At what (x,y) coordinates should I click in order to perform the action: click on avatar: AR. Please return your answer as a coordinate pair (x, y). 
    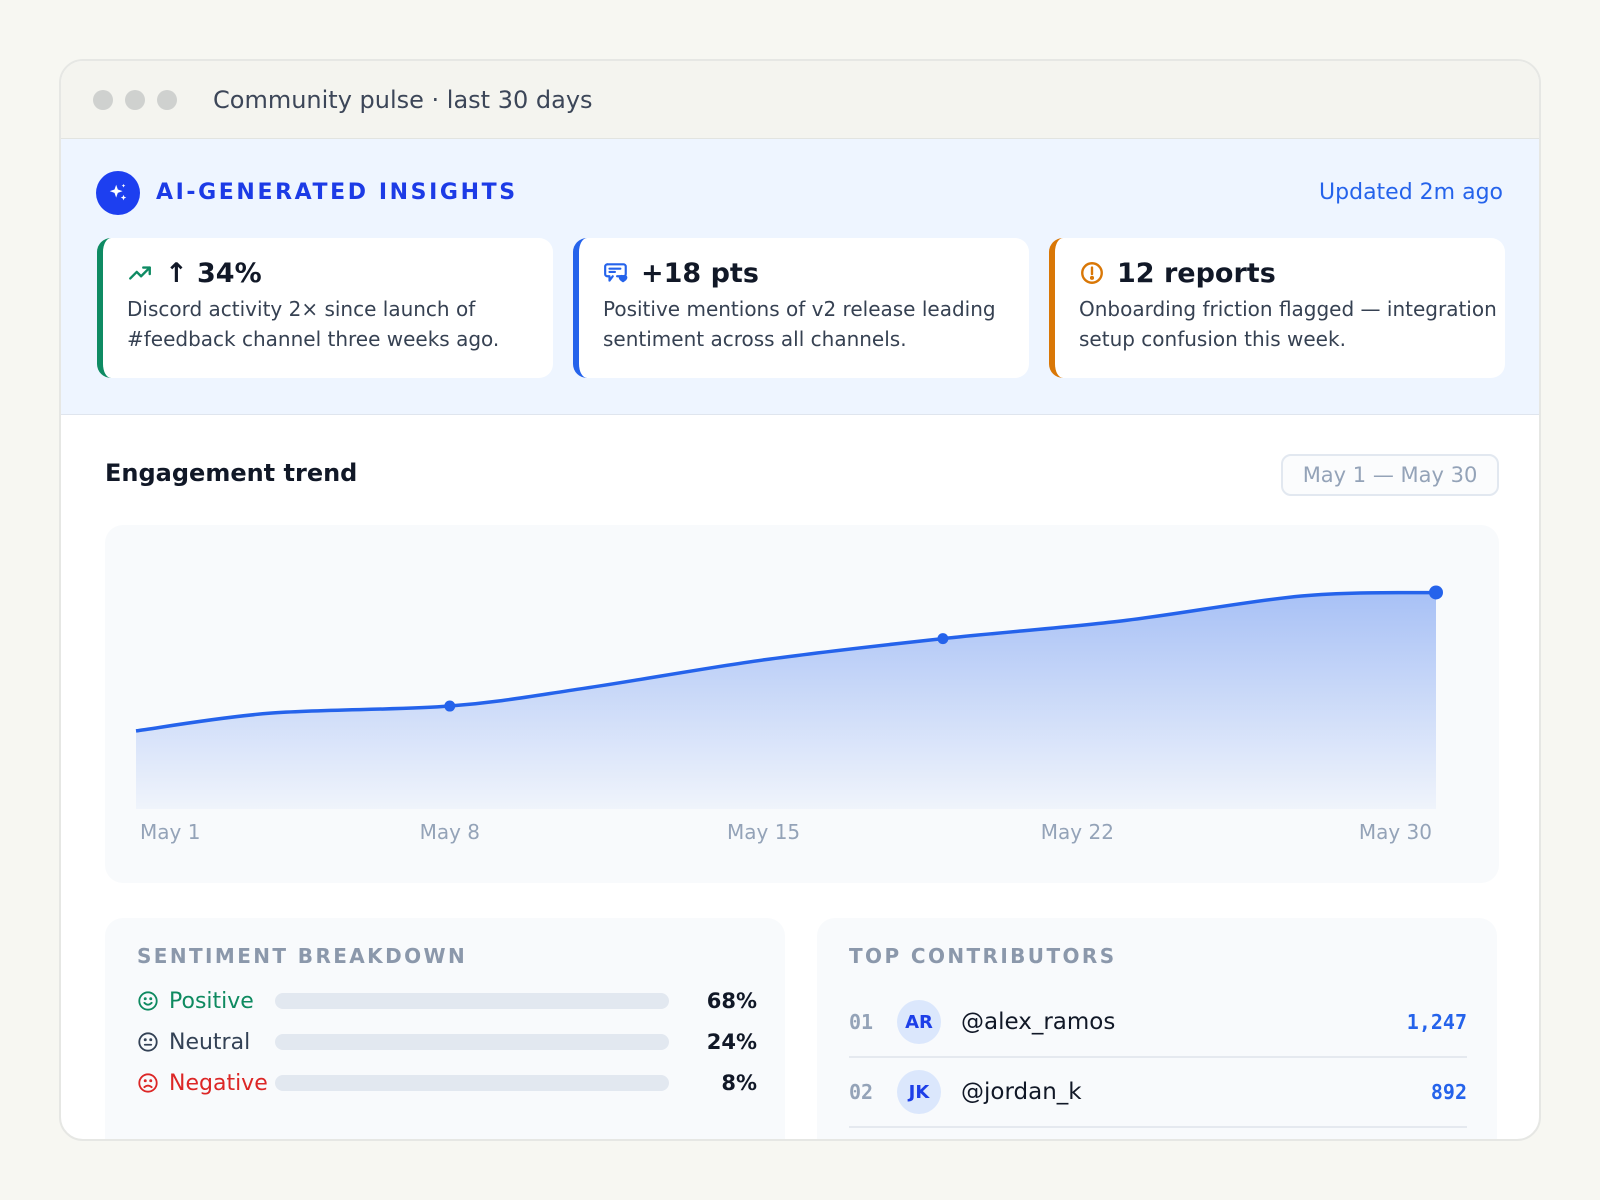
    Looking at the image, I should click on (919, 1022).